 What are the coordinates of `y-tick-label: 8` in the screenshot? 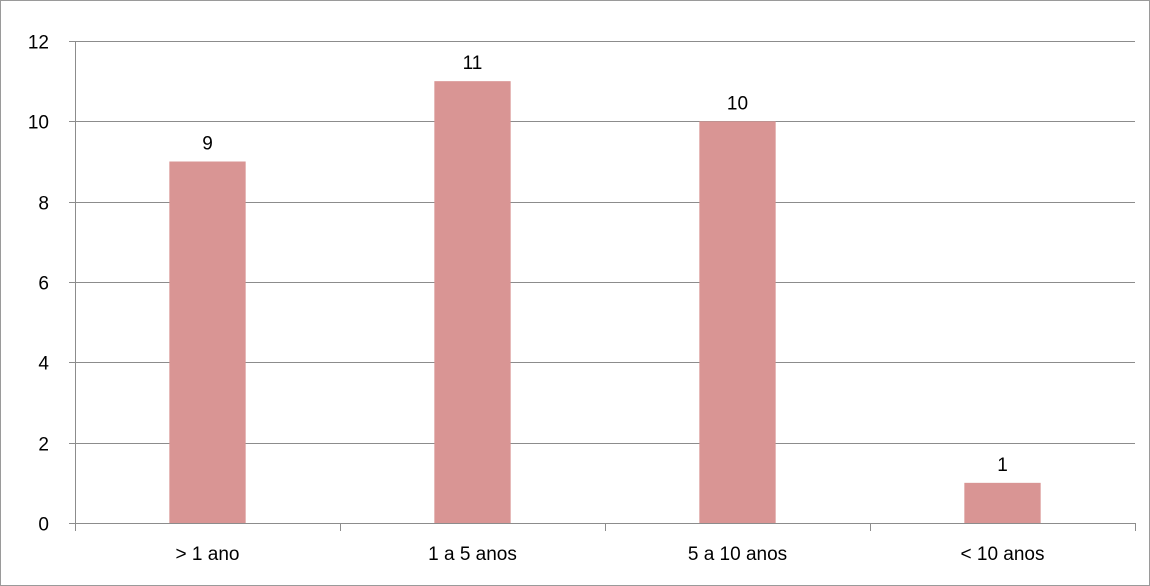 It's located at (43, 204).